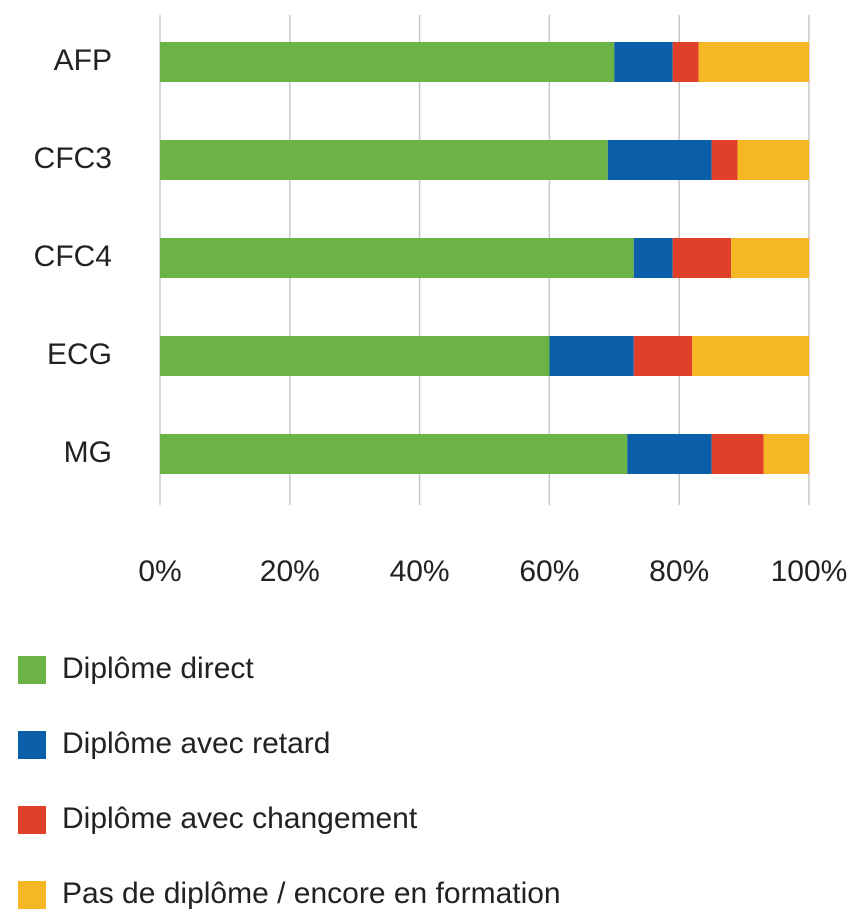 The height and width of the screenshot is (917, 860). Describe the element at coordinates (73, 256) in the screenshot. I see `y-tick-label: CFC4` at that location.